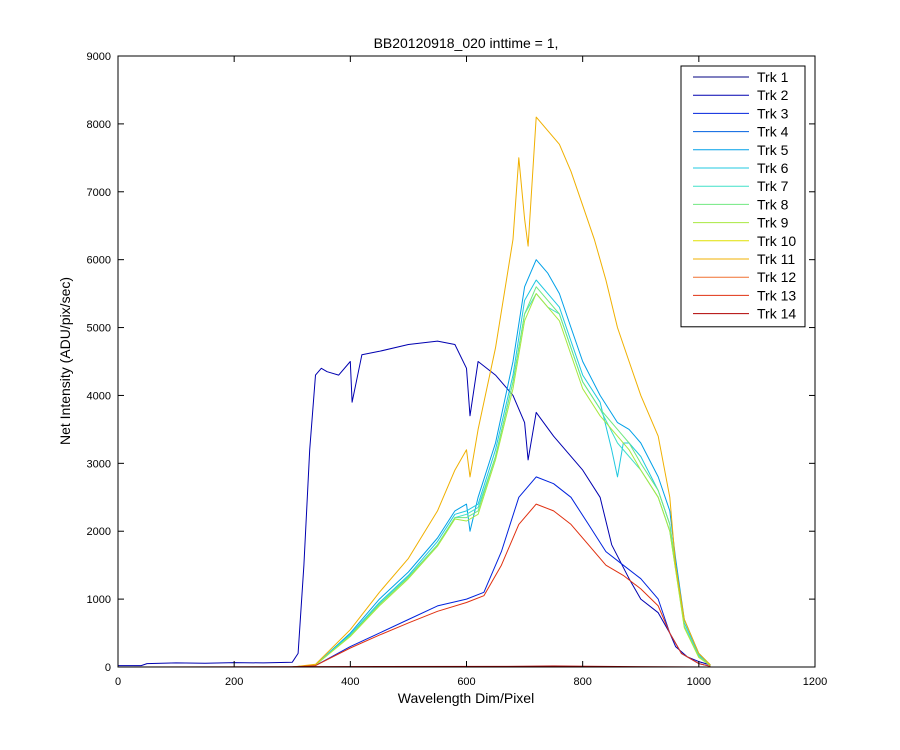 The width and height of the screenshot is (900, 750). Describe the element at coordinates (773, 95) in the screenshot. I see `legend-label-trk-2: Trk 2` at that location.